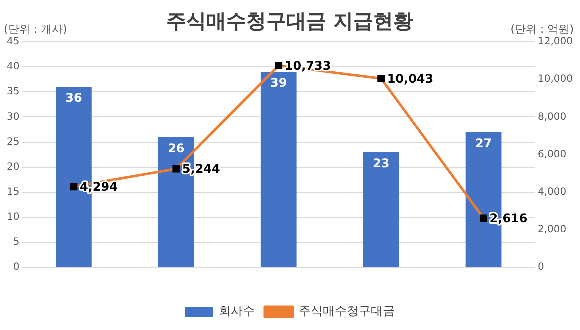 This screenshot has width=580, height=330. What do you see at coordinates (483, 143) in the screenshot?
I see `data-label: 27` at bounding box center [483, 143].